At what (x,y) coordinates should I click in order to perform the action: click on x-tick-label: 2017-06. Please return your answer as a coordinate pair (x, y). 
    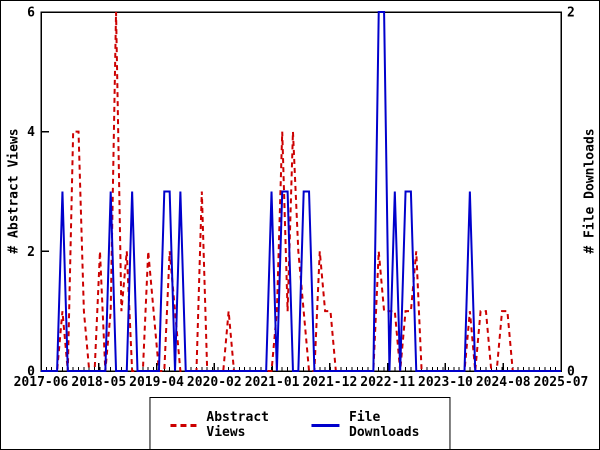
    Looking at the image, I should click on (41, 382).